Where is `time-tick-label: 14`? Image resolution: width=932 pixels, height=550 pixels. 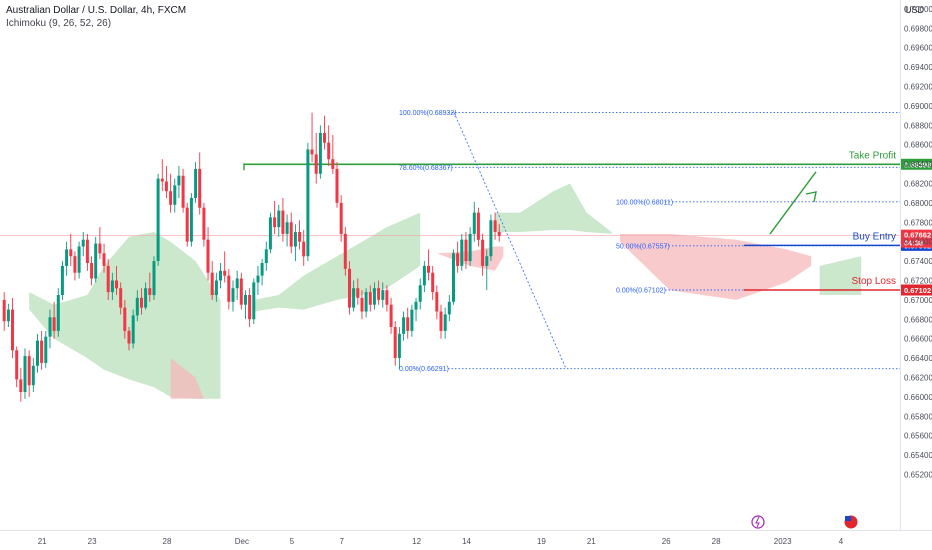 time-tick-label: 14 is located at coordinates (466, 541).